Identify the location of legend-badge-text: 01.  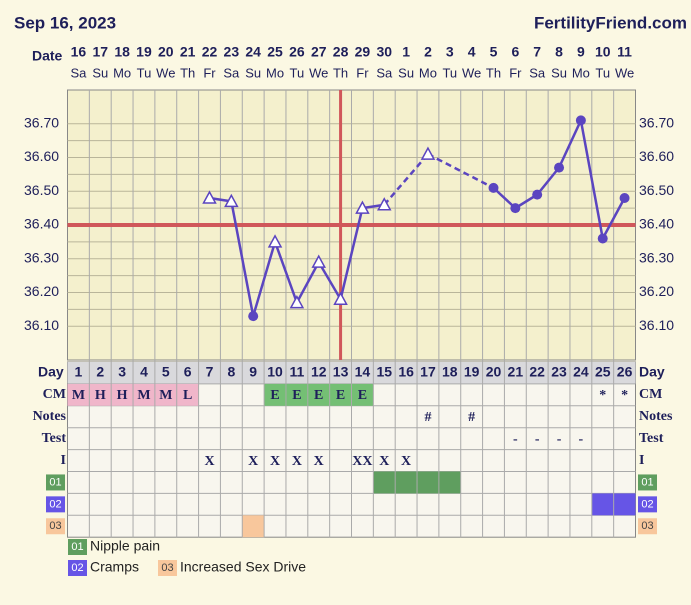
(77, 547).